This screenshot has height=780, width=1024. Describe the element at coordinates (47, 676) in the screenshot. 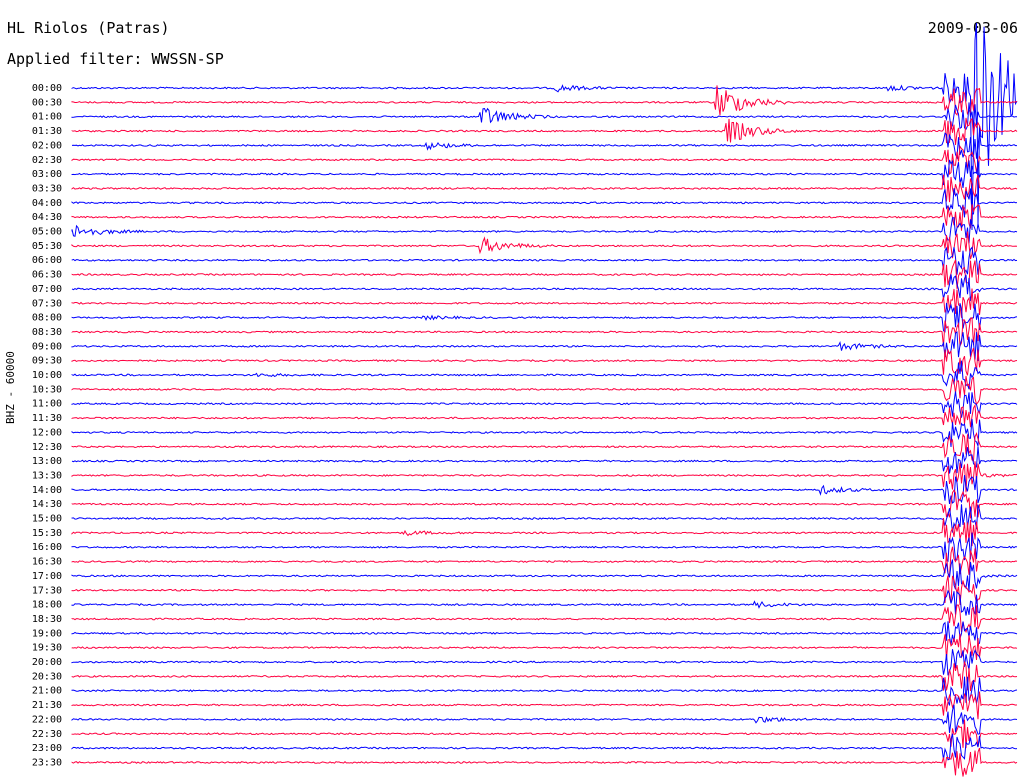

I see `row-time-label: 20:30` at that location.